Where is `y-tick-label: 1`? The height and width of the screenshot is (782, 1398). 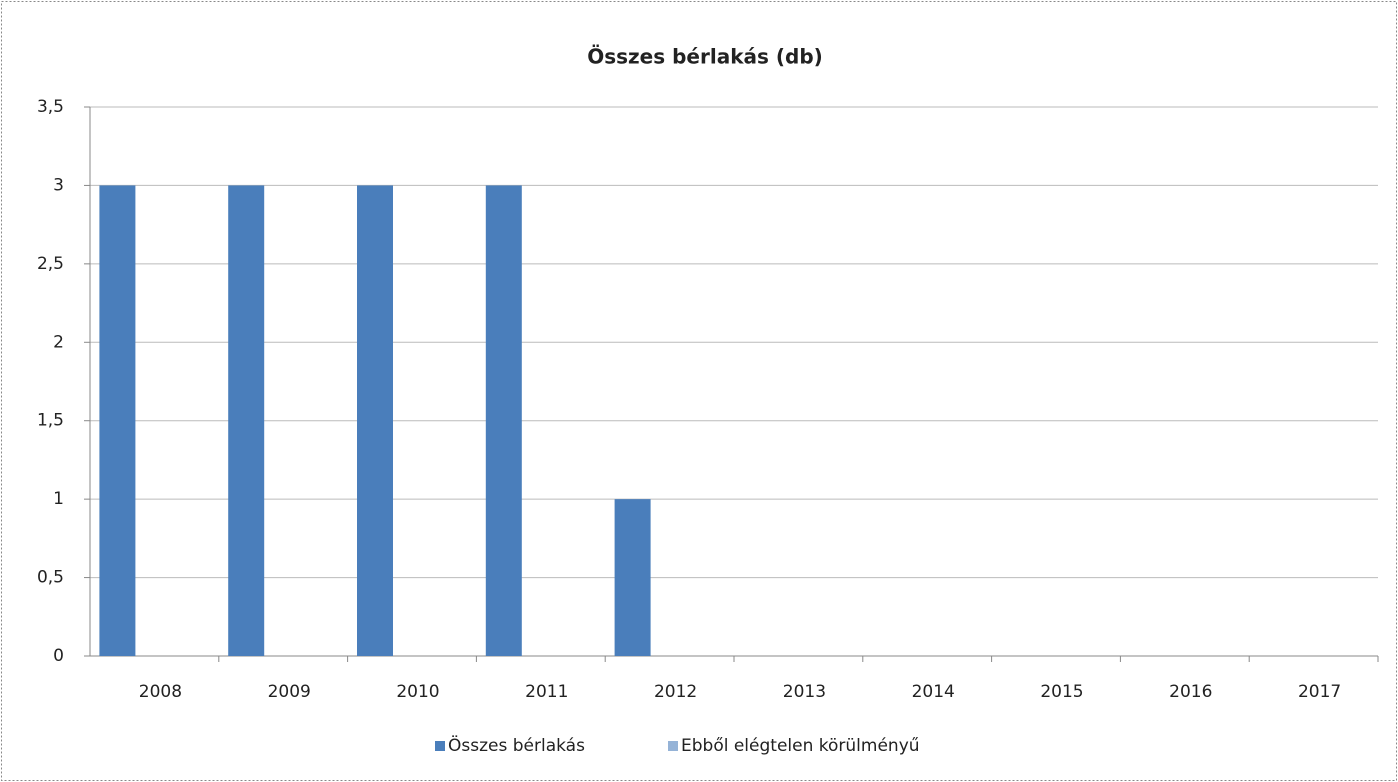 y-tick-label: 1 is located at coordinates (58, 499).